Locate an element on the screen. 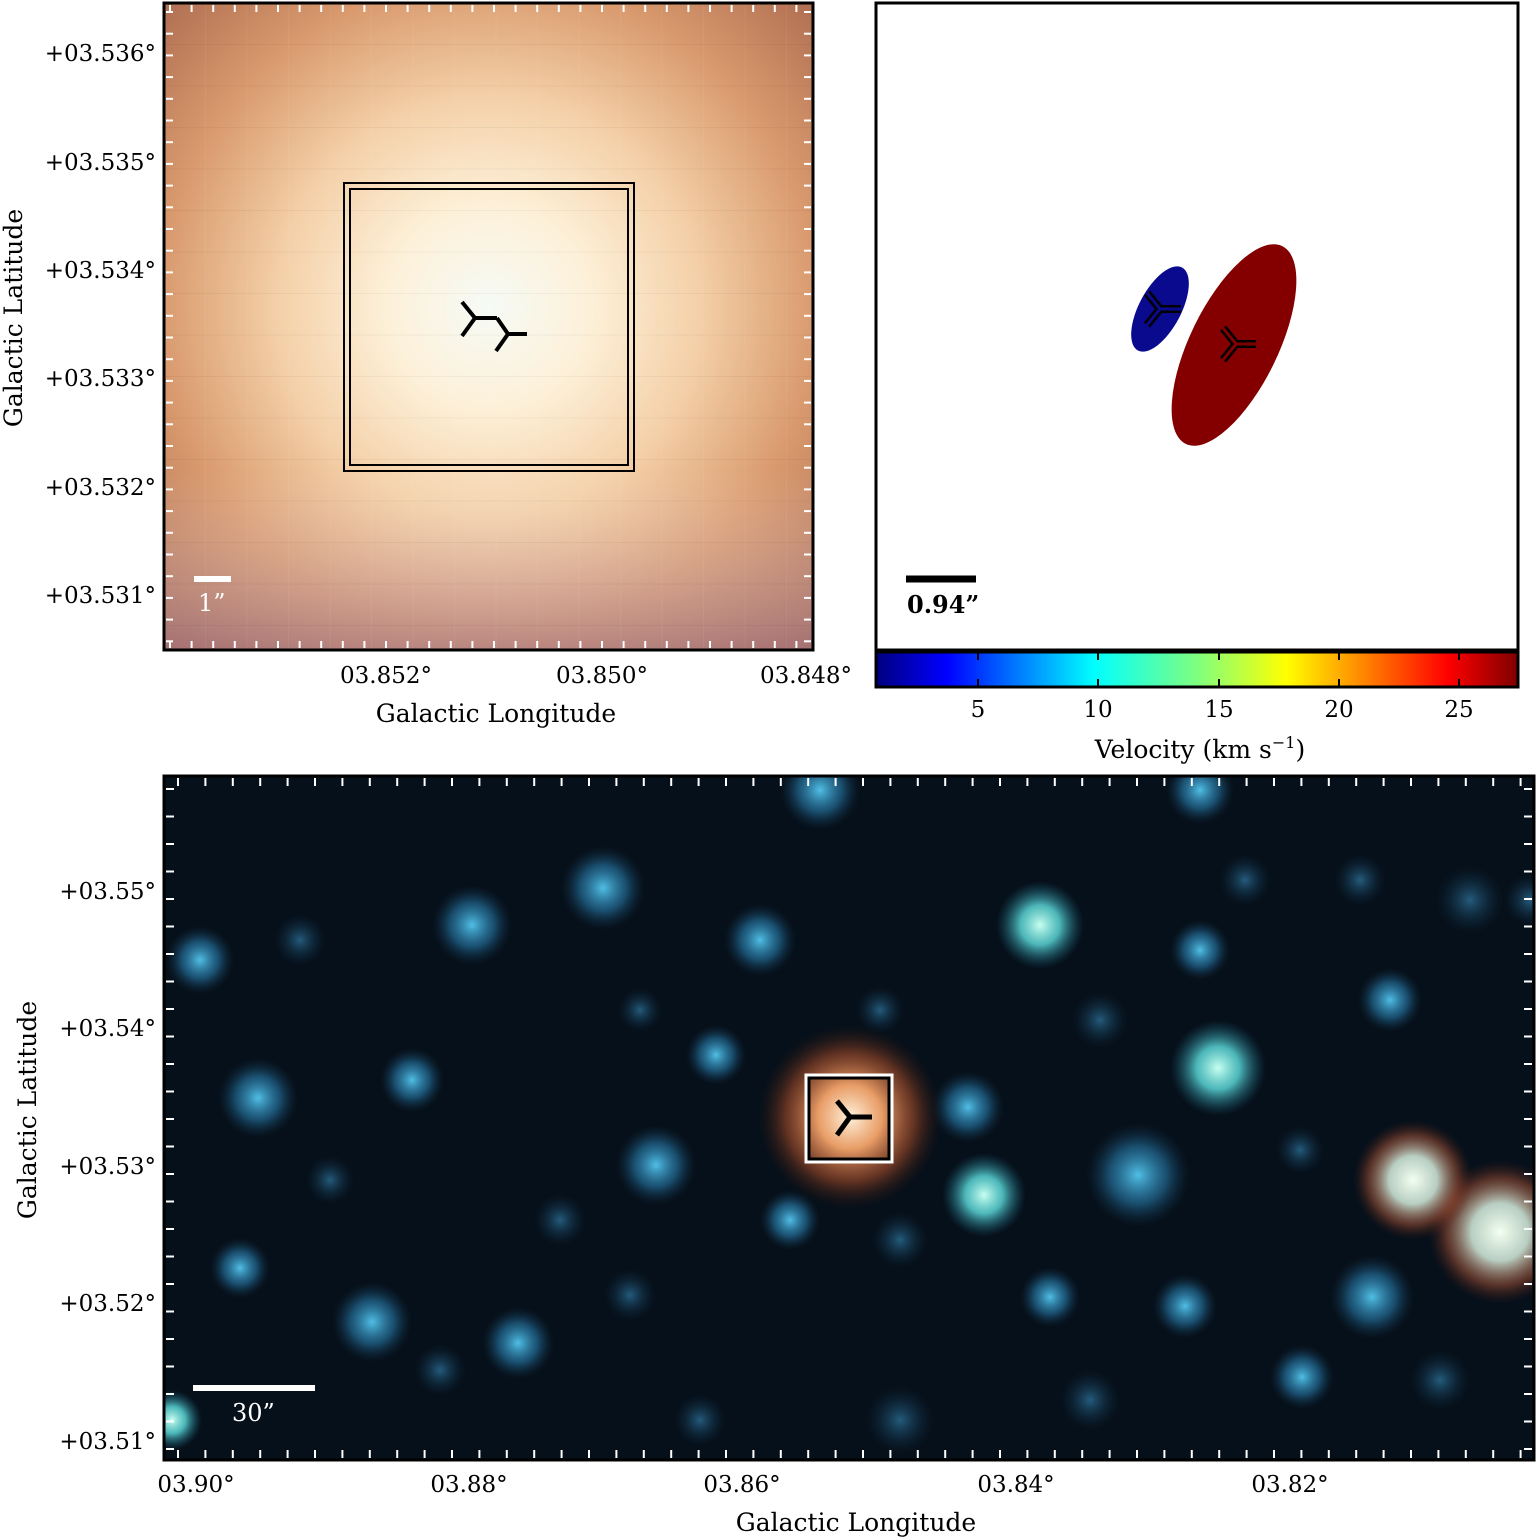 This screenshot has height=1538, width=1536. panel-a-ytick-label: +03.536° is located at coordinates (100, 54).